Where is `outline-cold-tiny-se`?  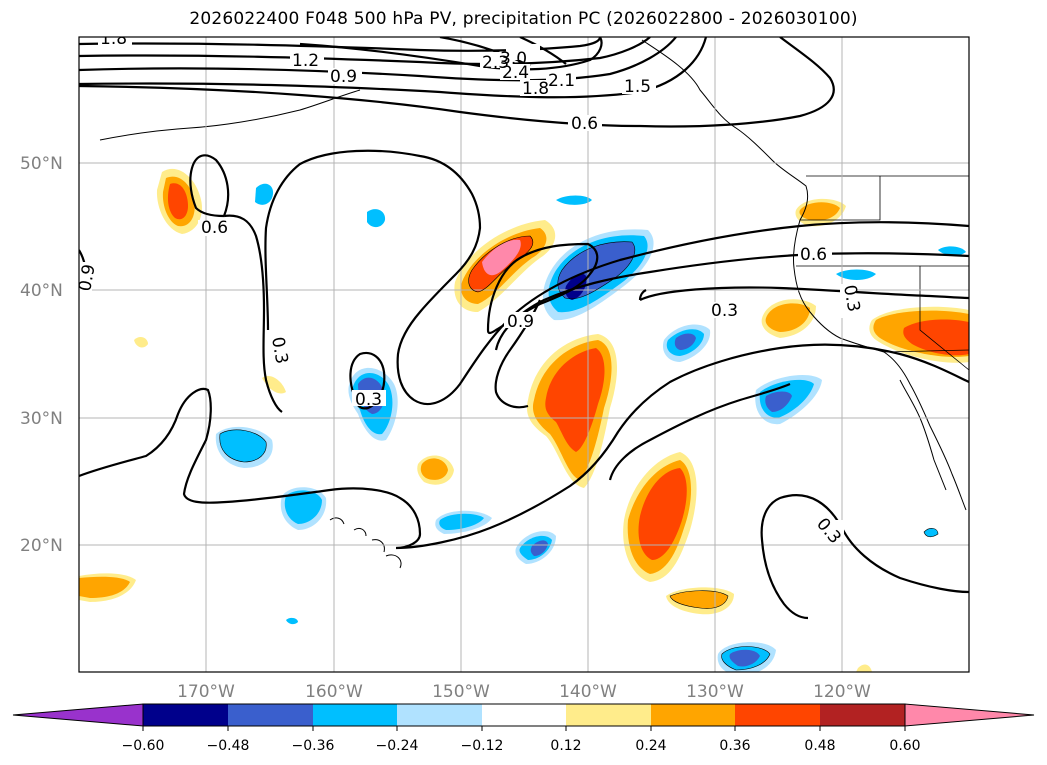
outline-cold-tiny-se is located at coordinates (931, 533).